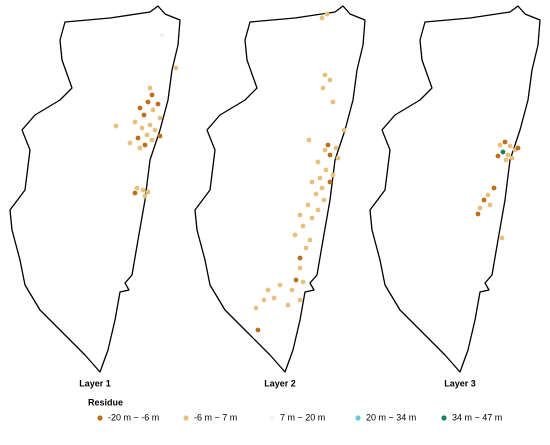 The height and width of the screenshot is (445, 550). What do you see at coordinates (460, 383) in the screenshot?
I see `panel-label: Layer 3` at bounding box center [460, 383].